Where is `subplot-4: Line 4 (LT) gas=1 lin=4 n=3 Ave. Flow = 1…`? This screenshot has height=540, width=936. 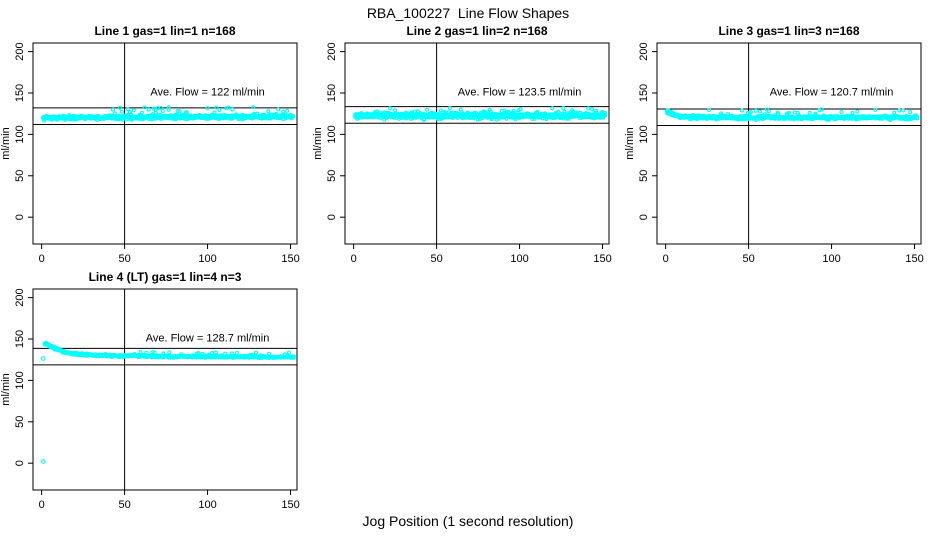
subplot-4: Line 4 (LT) gas=1 lin=4 n=3 Ave. Flow = 1… is located at coordinates (150, 390).